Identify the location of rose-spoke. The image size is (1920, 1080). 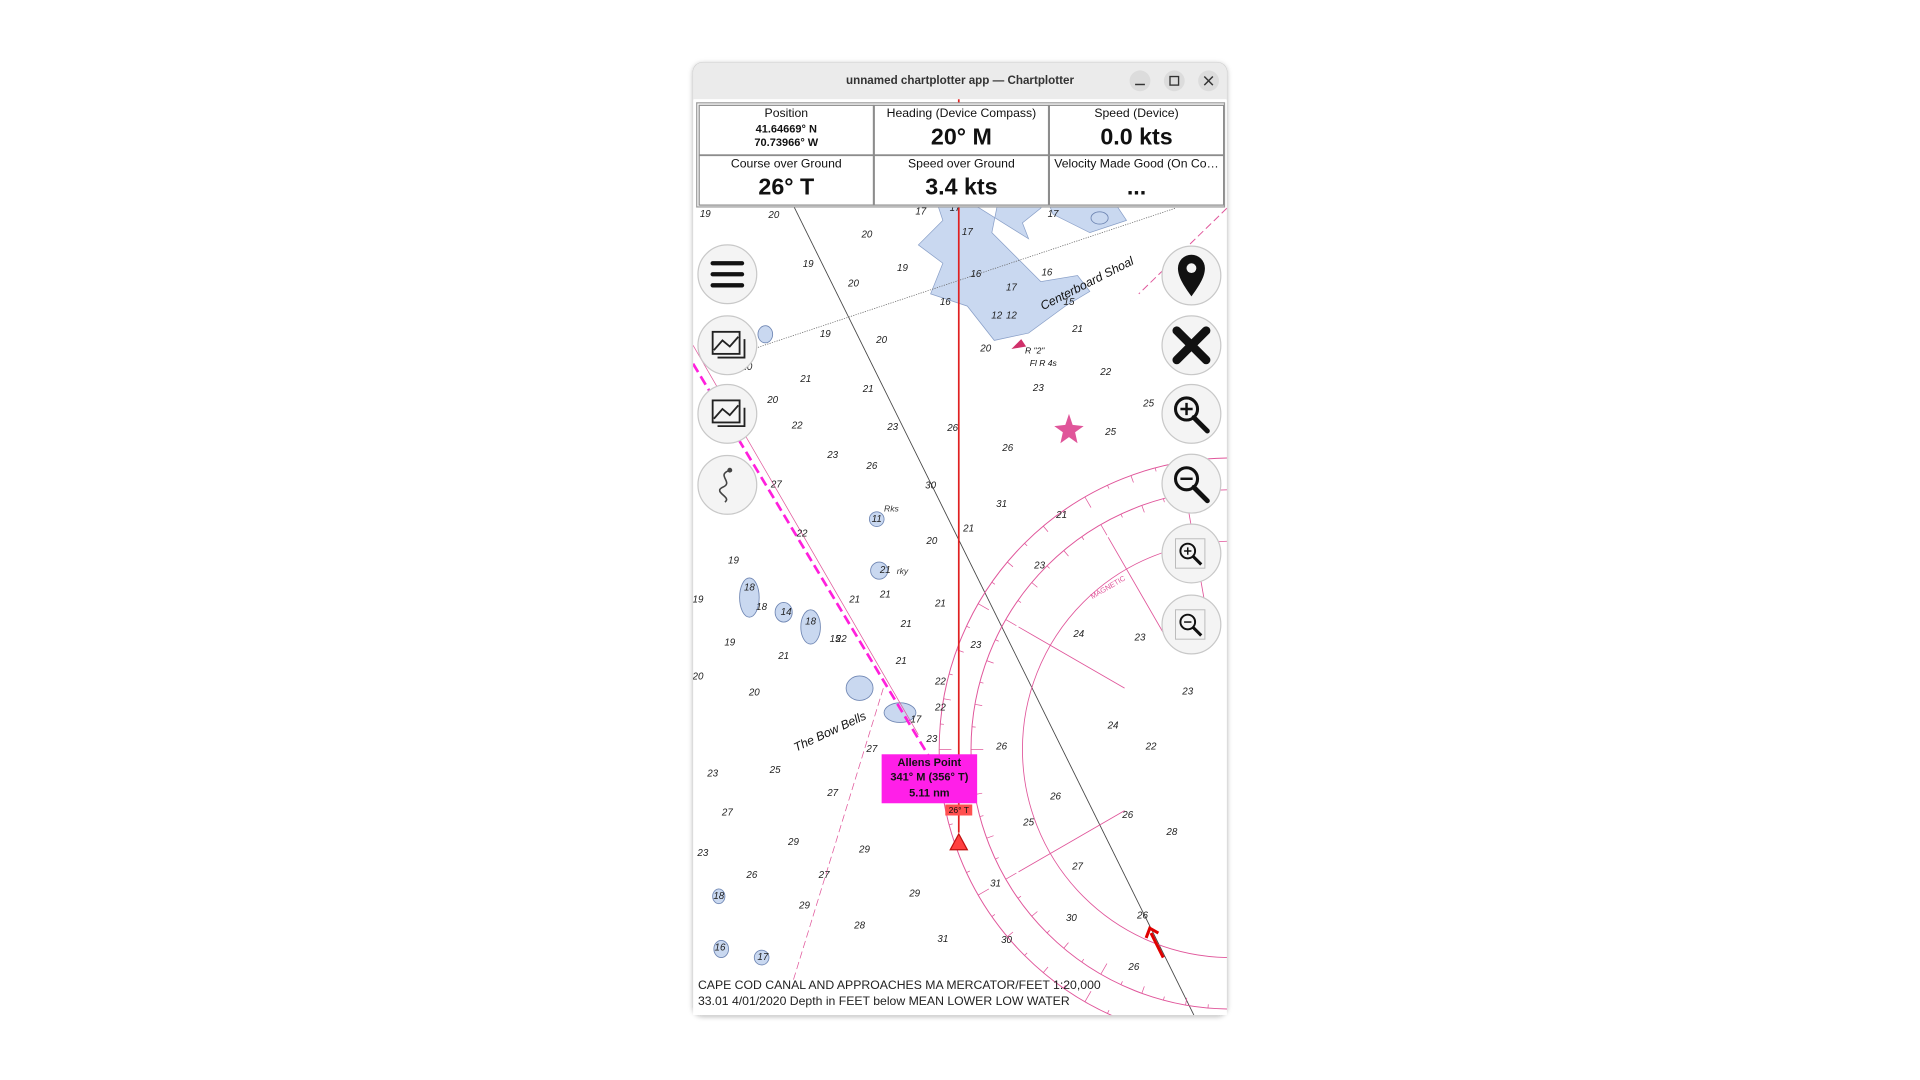
(1071, 841).